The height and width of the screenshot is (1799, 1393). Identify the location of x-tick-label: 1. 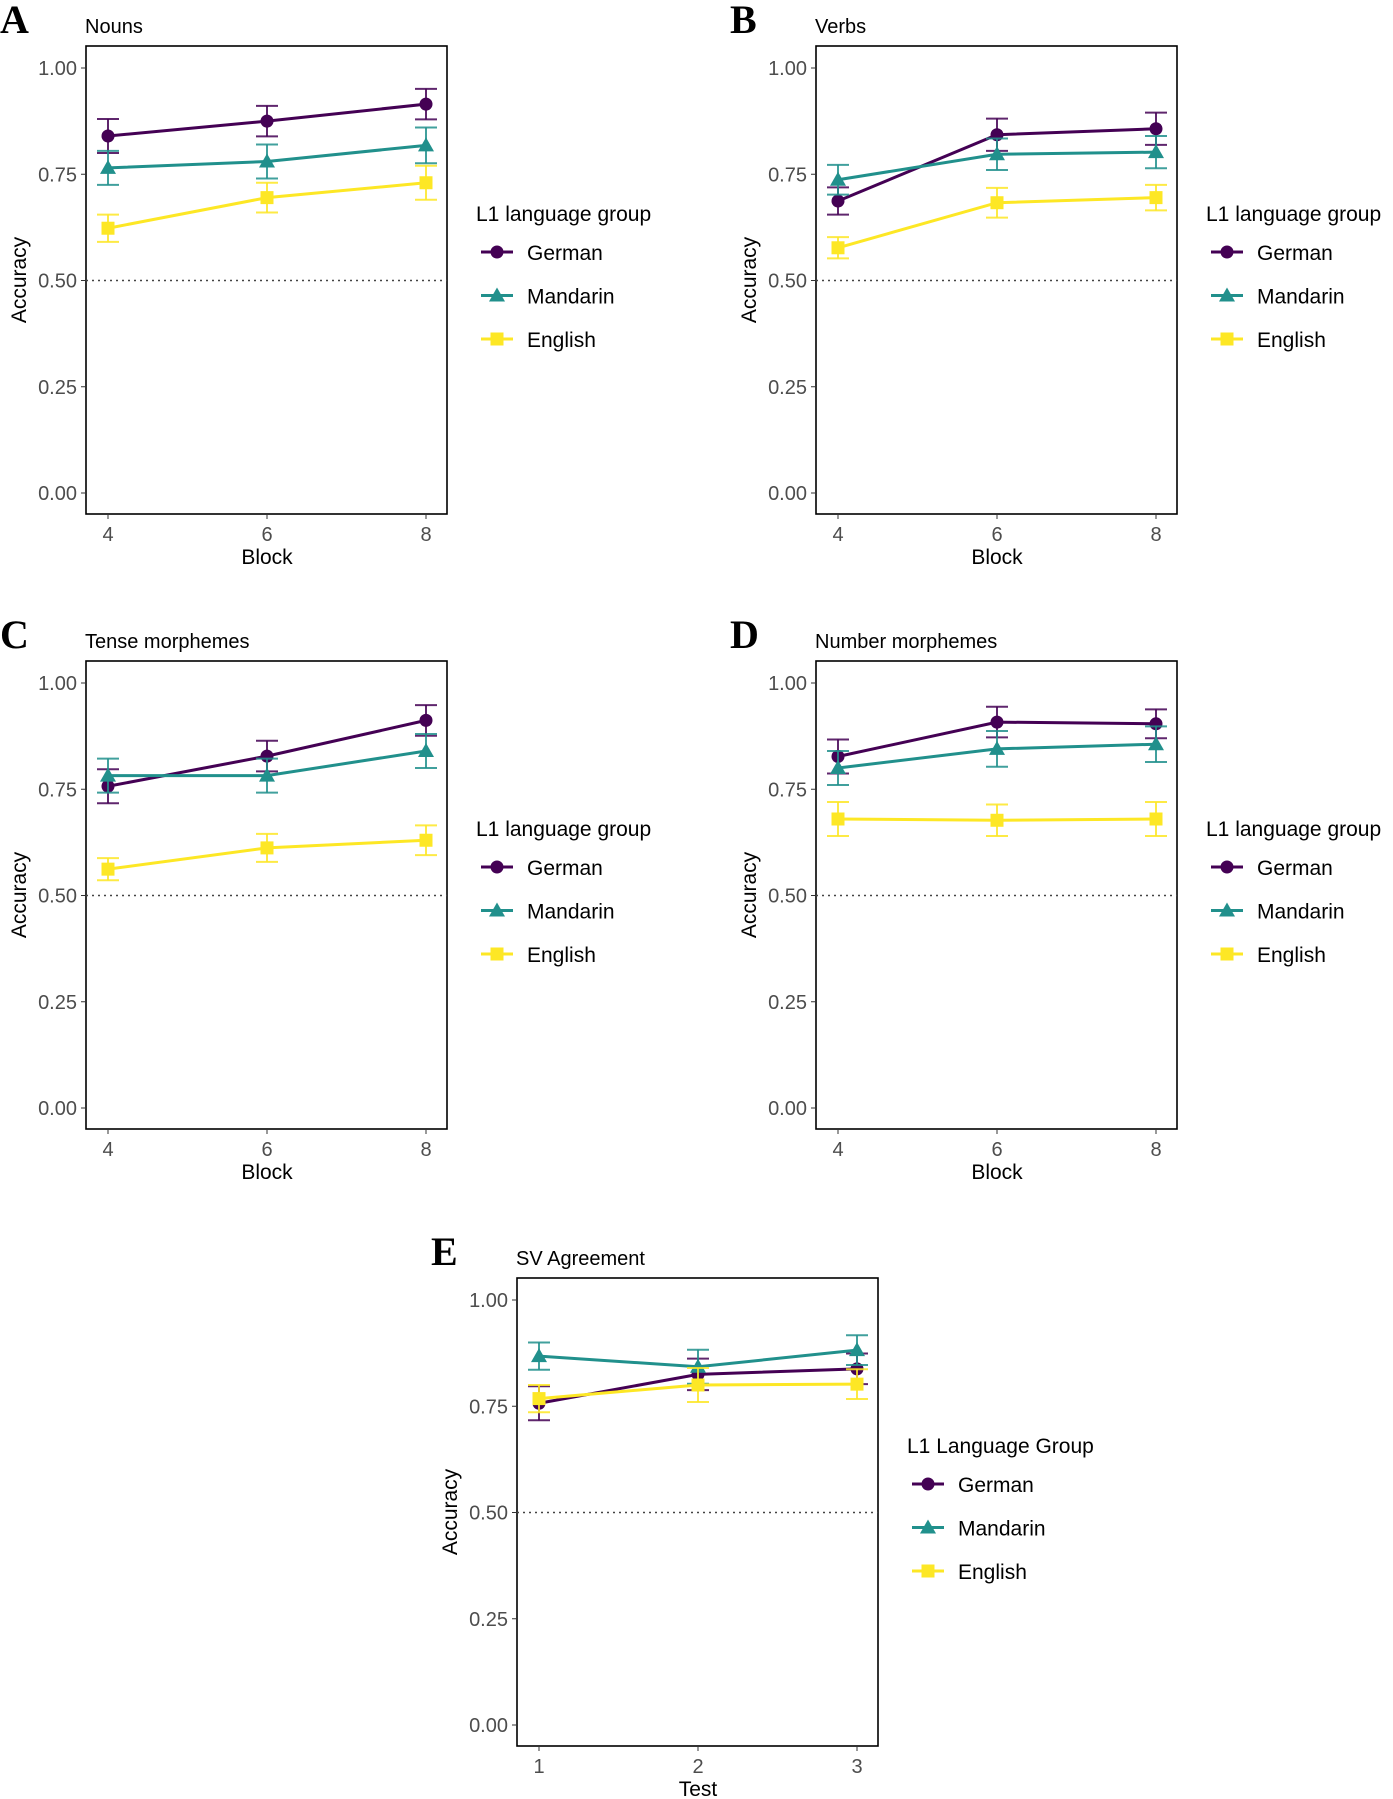
(538, 1767).